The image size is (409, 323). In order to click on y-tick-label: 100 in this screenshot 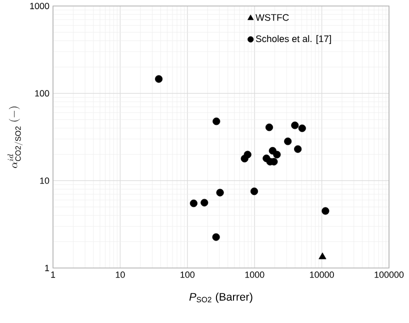, I will do `click(42, 93)`.